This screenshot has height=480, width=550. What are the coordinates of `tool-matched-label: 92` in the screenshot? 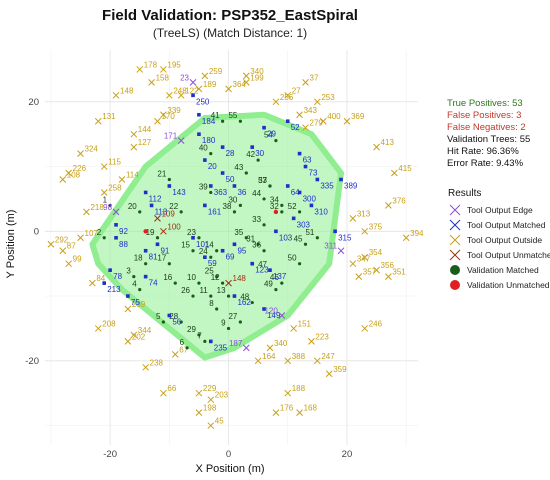 It's located at (123, 231).